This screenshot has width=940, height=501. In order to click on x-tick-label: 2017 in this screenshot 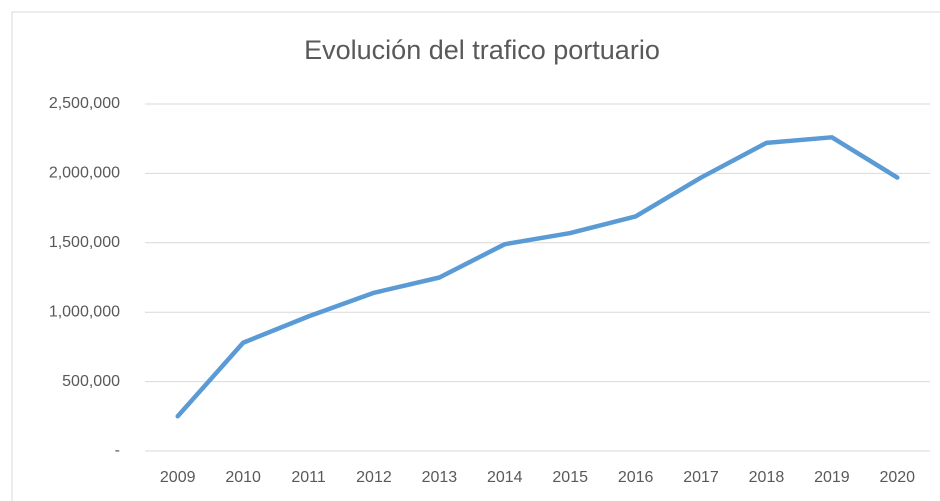, I will do `click(701, 477)`.